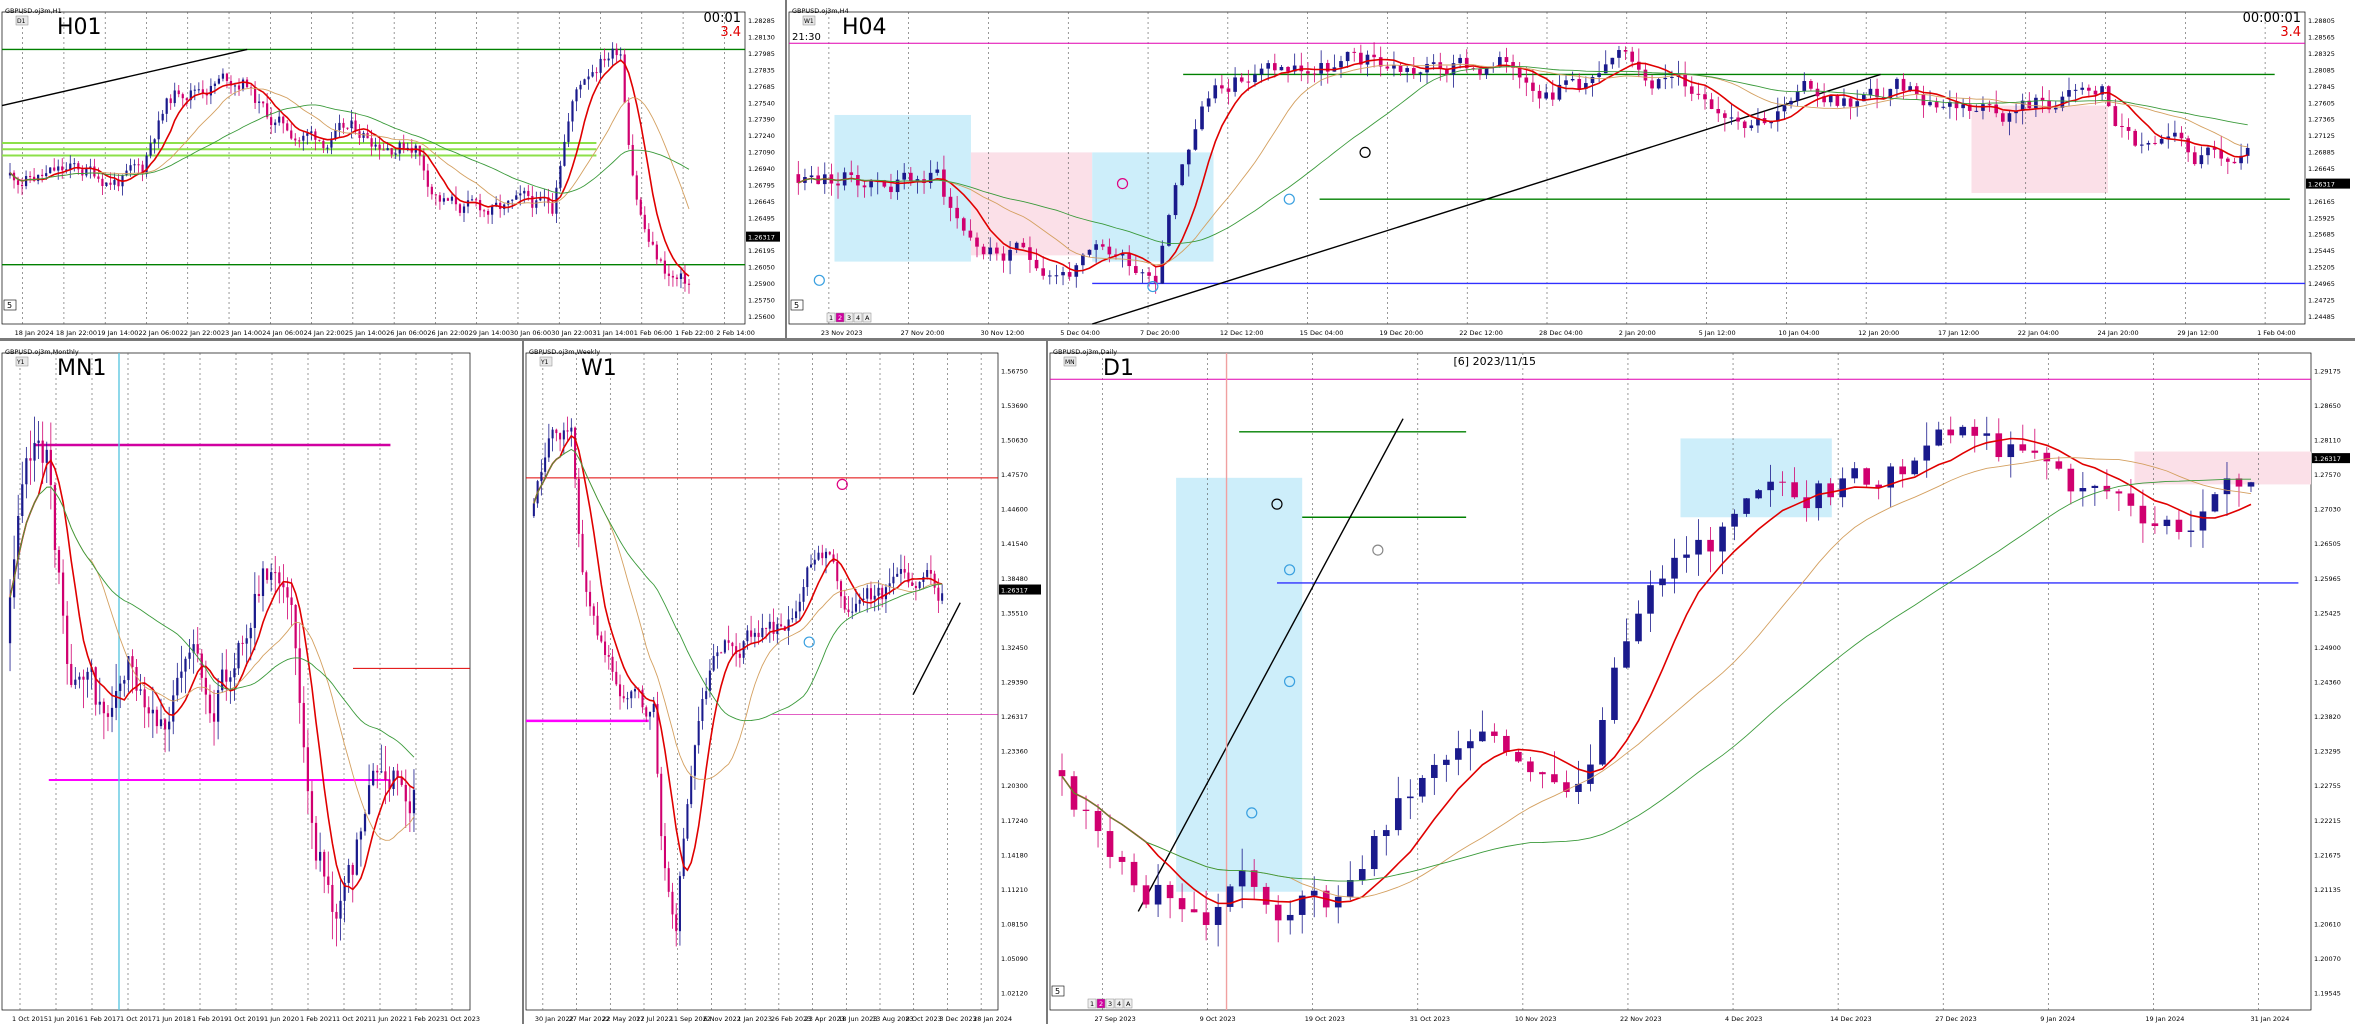 The image size is (2355, 1024). Describe the element at coordinates (1743, 1019) in the screenshot. I see `x-tick-label: 4 Dec 2023` at that location.